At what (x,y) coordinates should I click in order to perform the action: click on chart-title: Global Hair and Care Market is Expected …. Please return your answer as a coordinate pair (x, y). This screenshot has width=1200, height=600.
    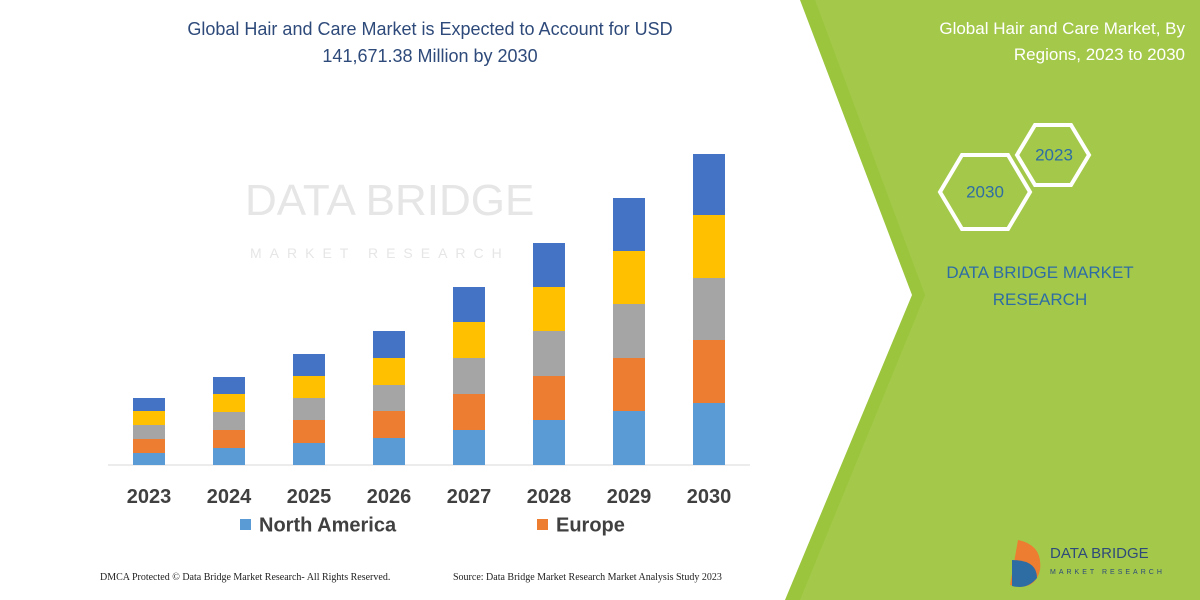
    Looking at the image, I should click on (430, 42).